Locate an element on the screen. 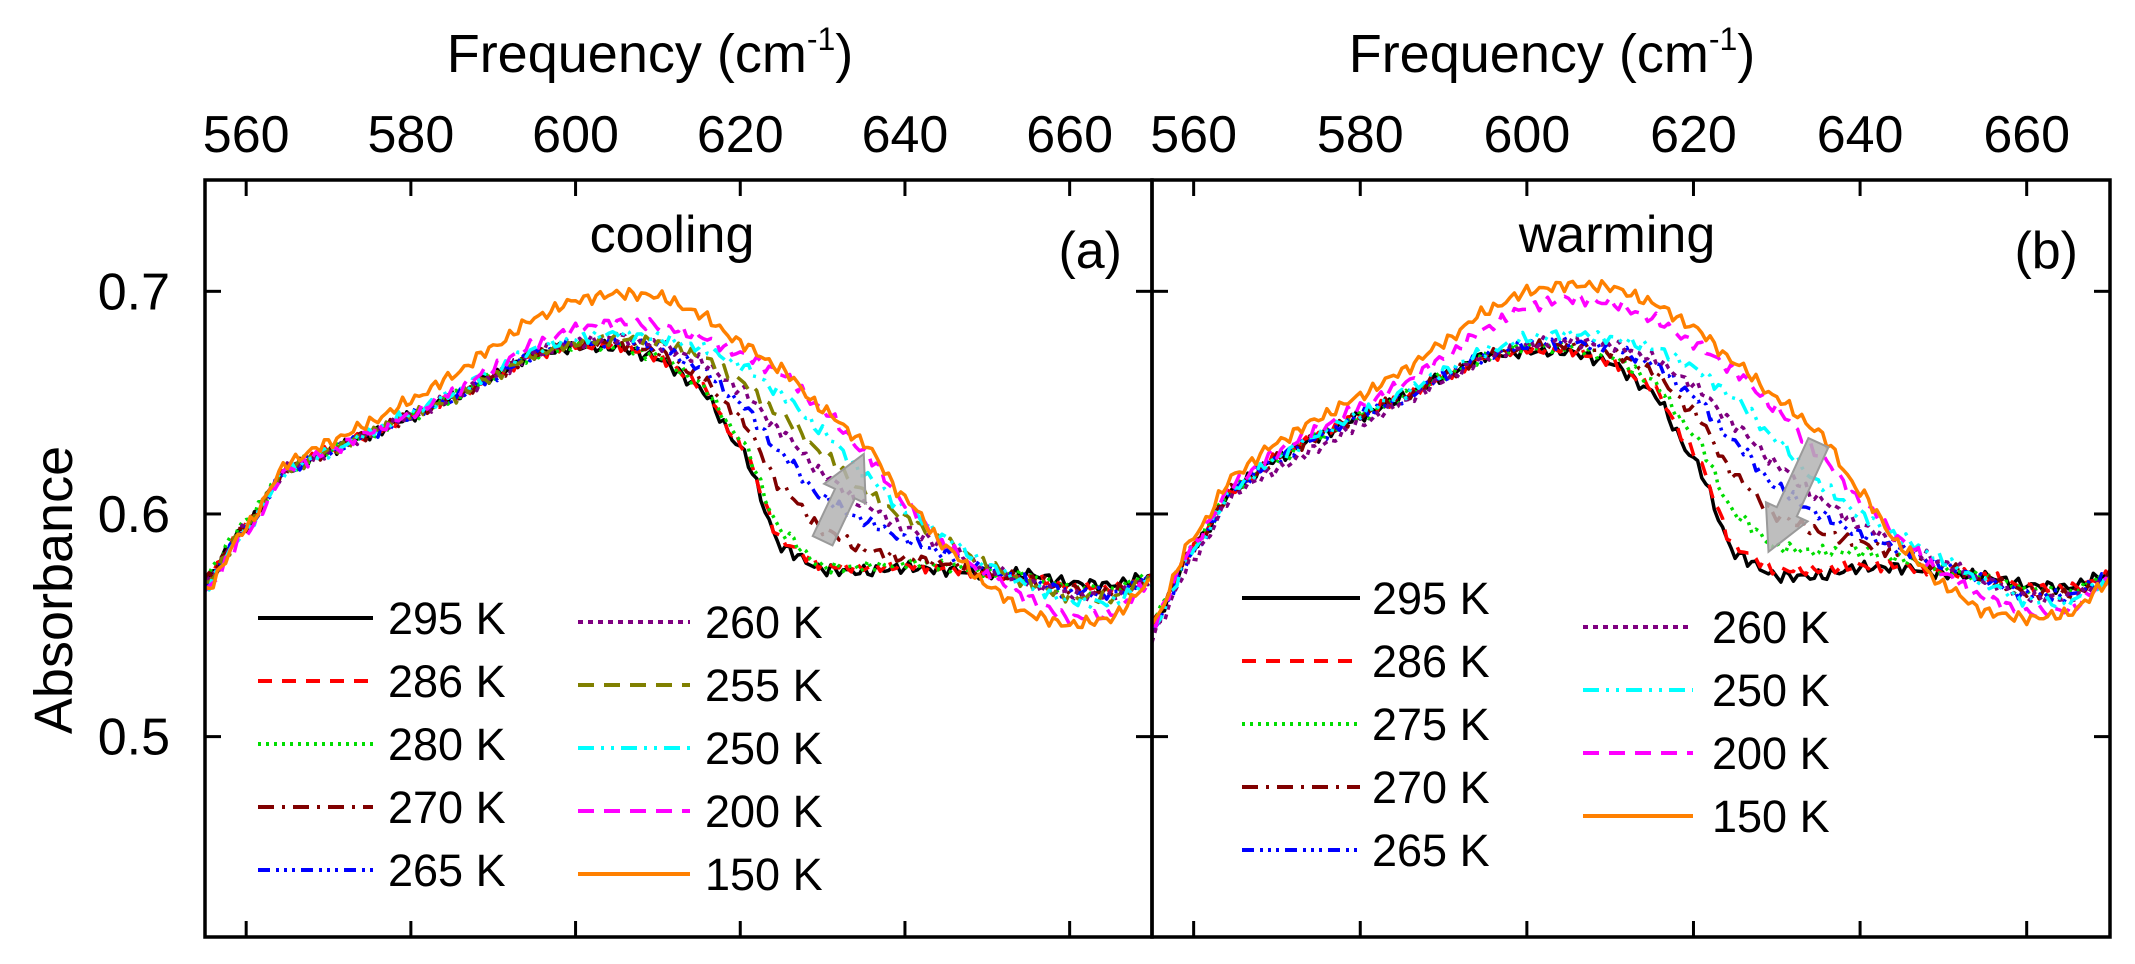 This screenshot has height=964, width=2135. legend-label-a-260-k: 260 K is located at coordinates (764, 622).